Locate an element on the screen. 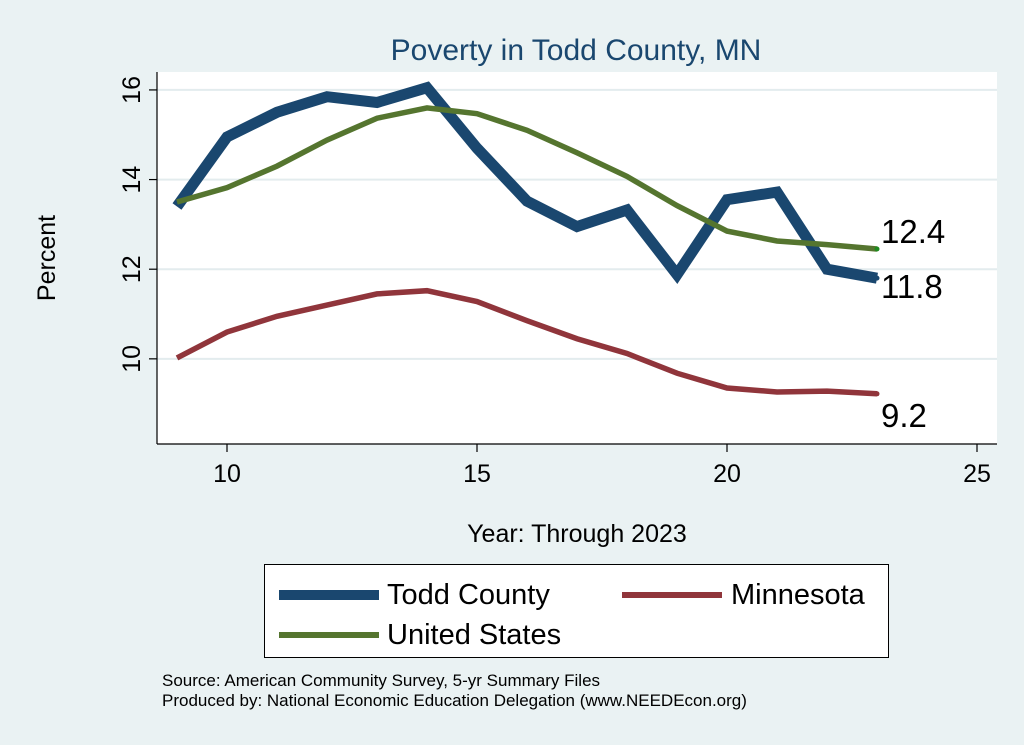 Image resolution: width=1024 pixels, height=745 pixels. end-label-minnesota: 9.2 is located at coordinates (904, 415).